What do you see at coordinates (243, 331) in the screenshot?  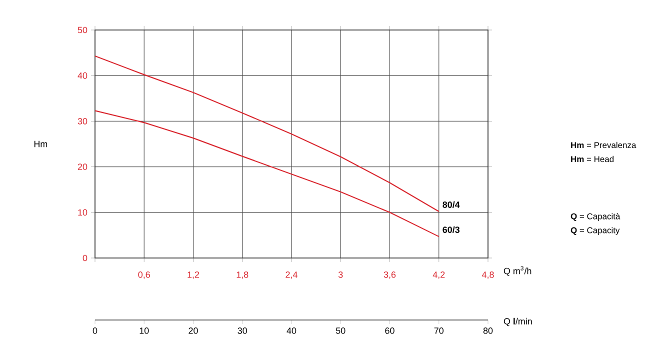 I see `x2-tick-label: 30` at bounding box center [243, 331].